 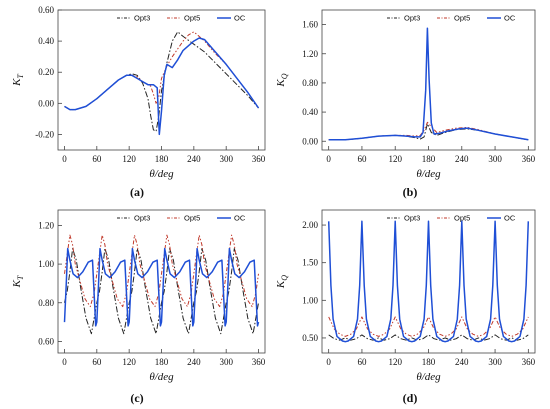 I want to click on y-tick-label: 2.00, so click(x=310, y=225).